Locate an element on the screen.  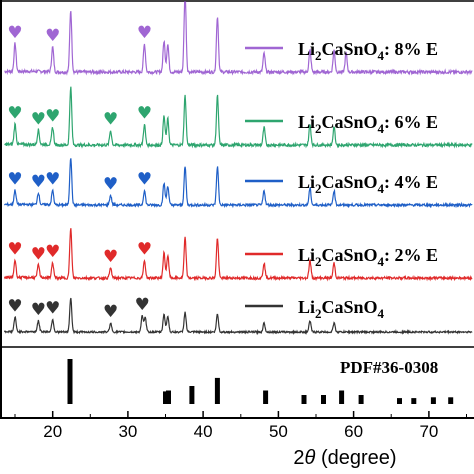
x-tick-label-40: 40 is located at coordinates (203, 431).